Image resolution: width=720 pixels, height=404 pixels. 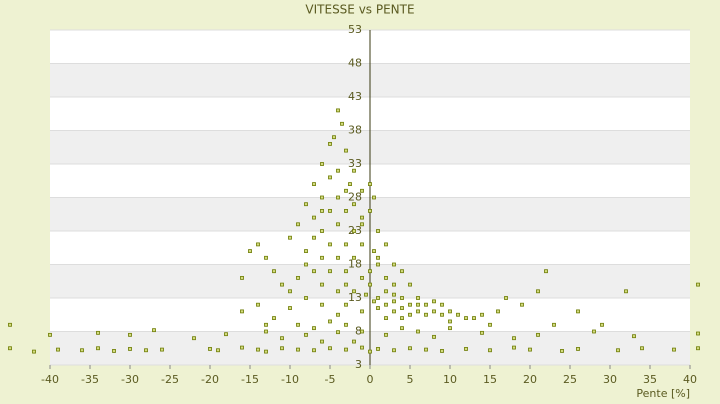 I want to click on y-tick-label: 18, so click(x=355, y=264).